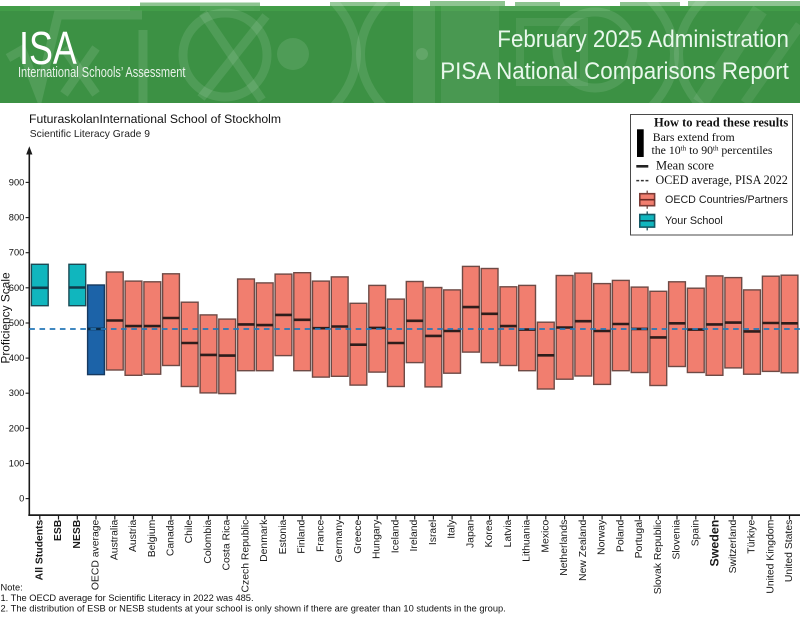  Describe the element at coordinates (17, 288) in the screenshot. I see `svg-text: 600` at that location.